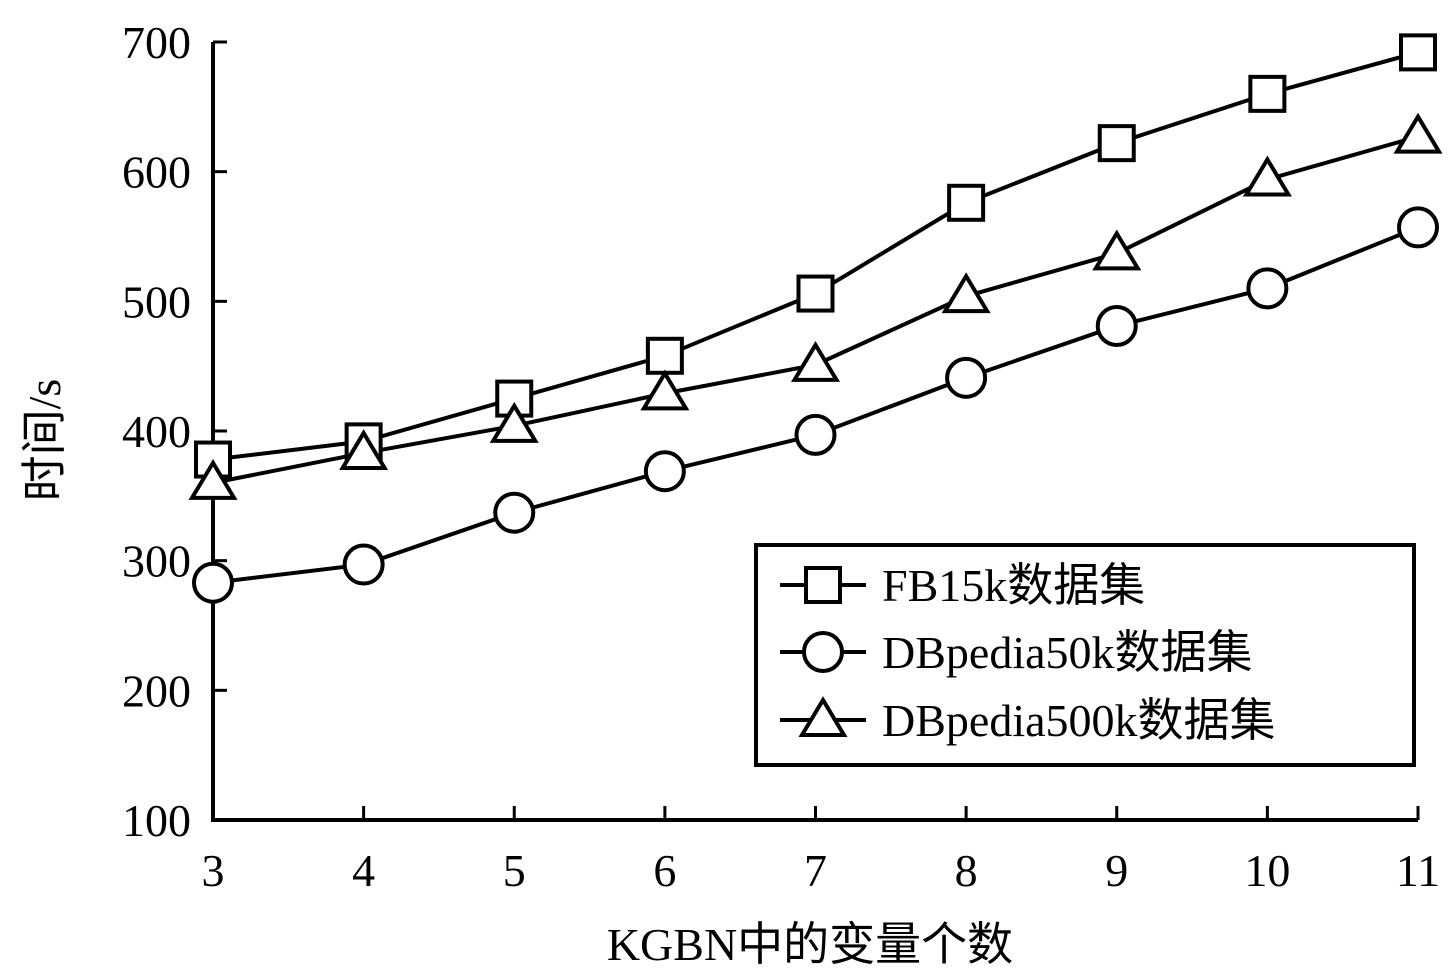  Describe the element at coordinates (823, 585) in the screenshot. I see `legend-marker-square` at that location.